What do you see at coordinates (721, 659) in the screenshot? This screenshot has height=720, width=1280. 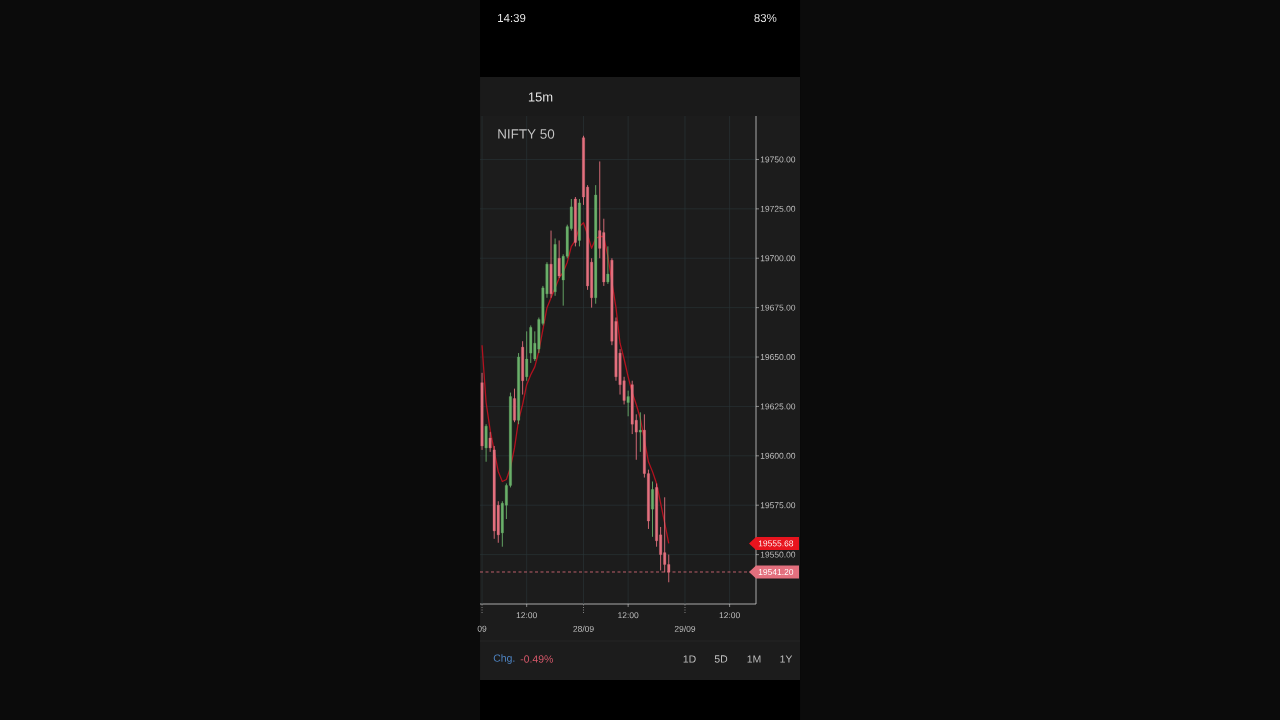 I see `text: 5D` at bounding box center [721, 659].